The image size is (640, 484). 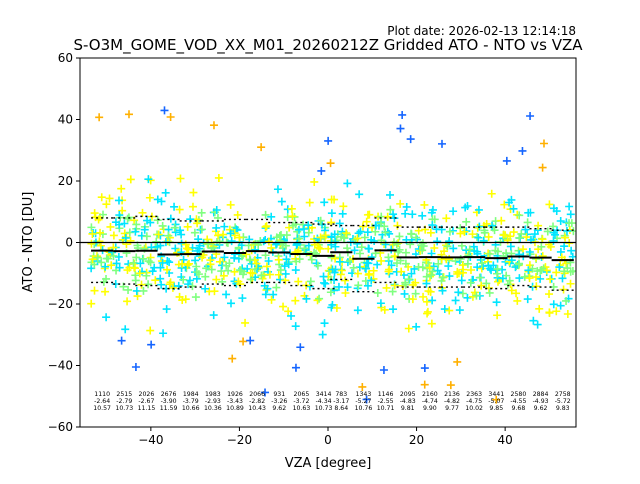 I want to click on bin-mean-label: -3.43, so click(x=235, y=401).